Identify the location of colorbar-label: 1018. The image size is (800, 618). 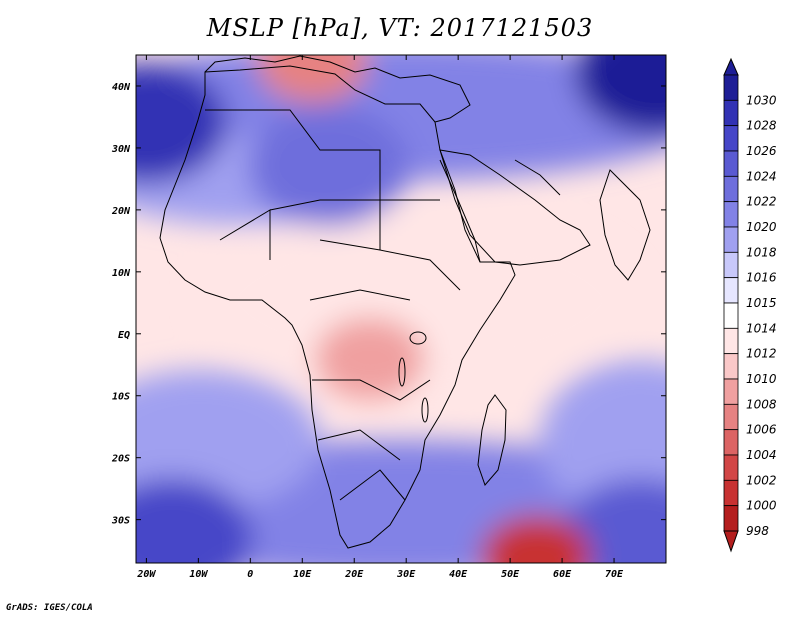
(761, 252).